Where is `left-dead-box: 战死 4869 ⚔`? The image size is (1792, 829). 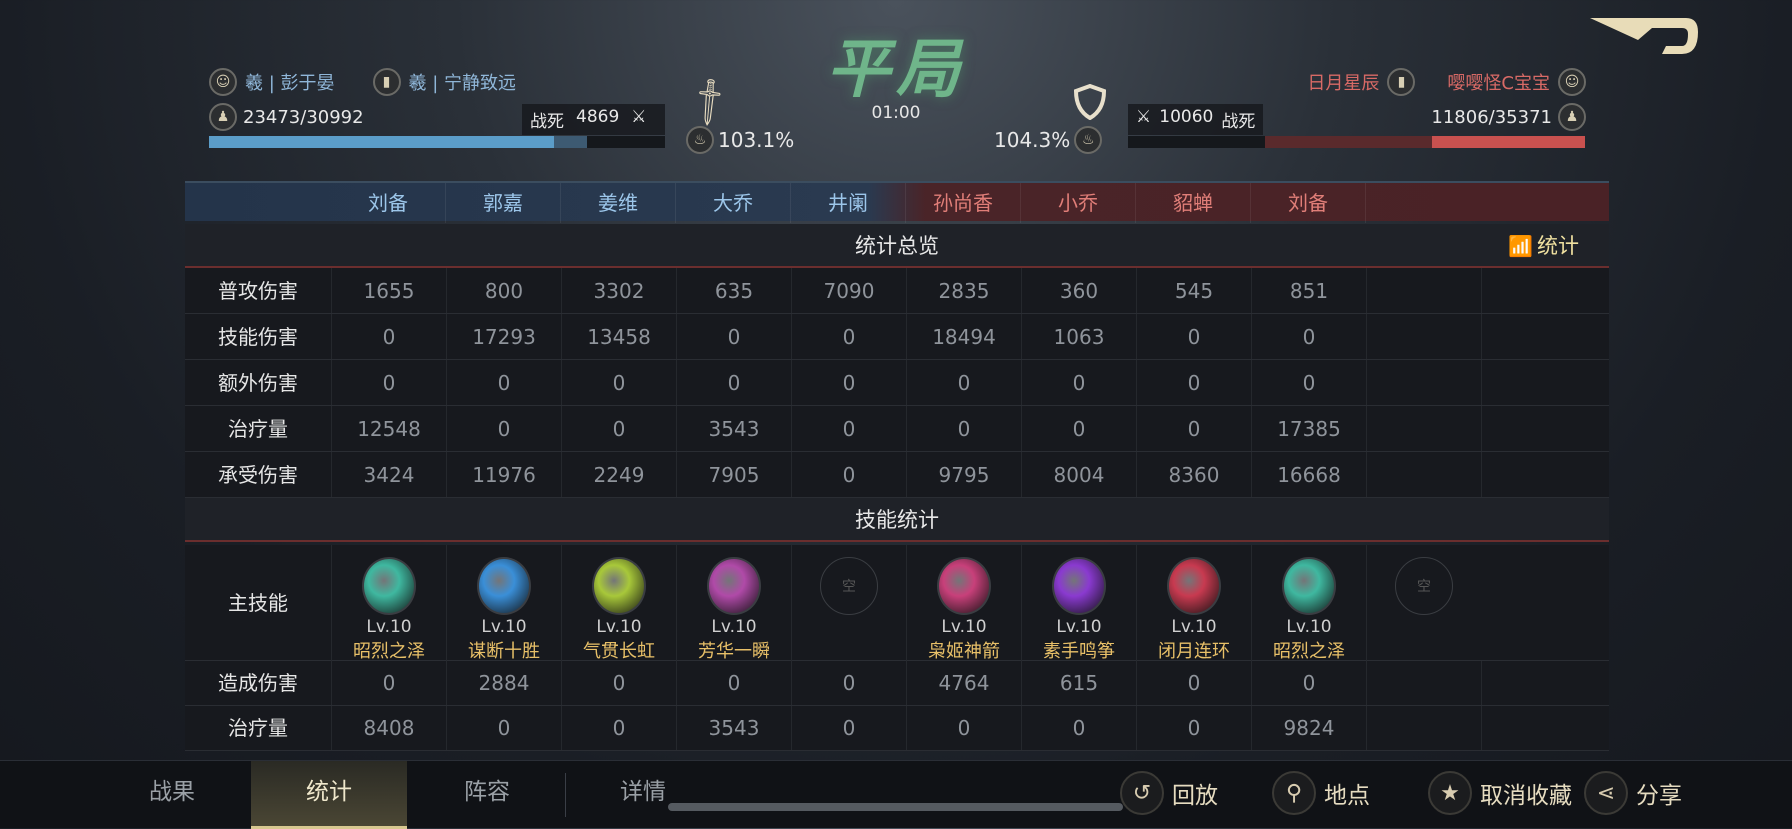
left-dead-box: 战死 4869 ⚔ is located at coordinates (593, 119).